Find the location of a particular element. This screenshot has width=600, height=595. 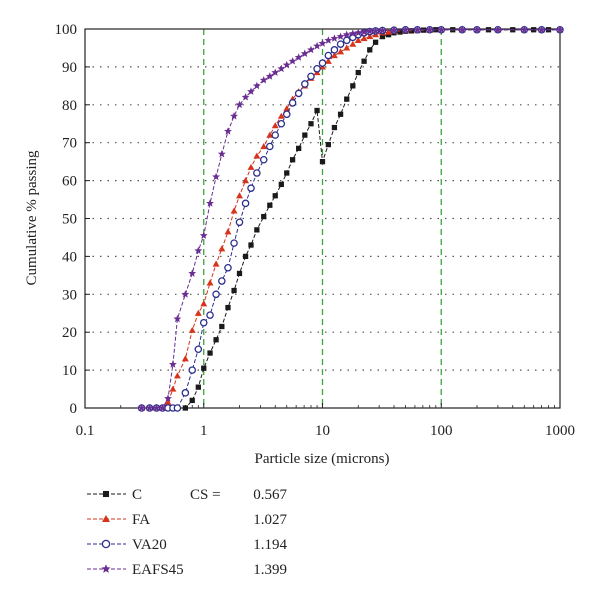

y-tick-label: 60 is located at coordinates (69, 182).